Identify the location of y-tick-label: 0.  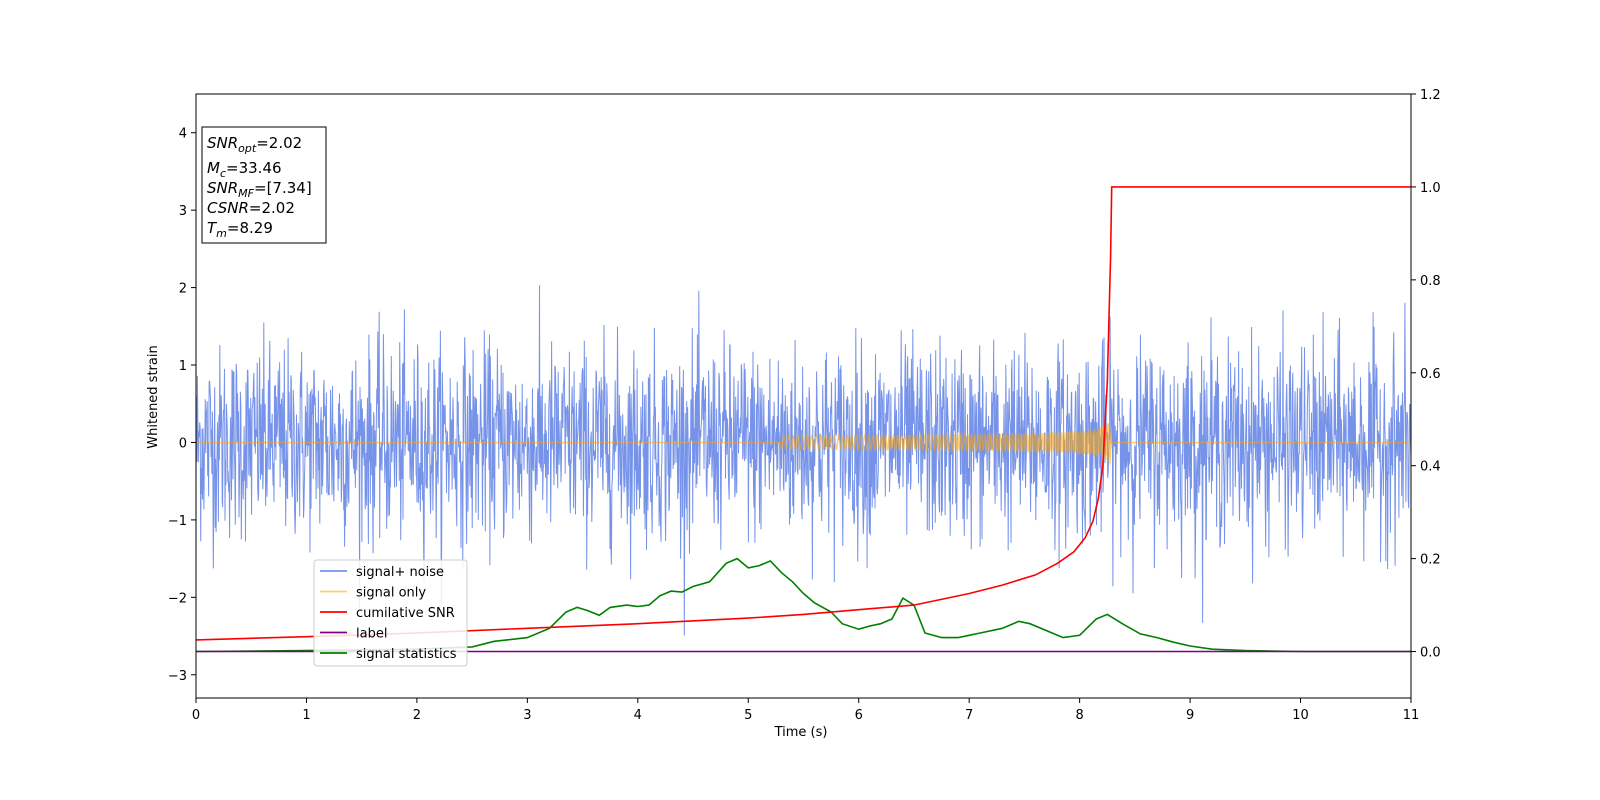
(183, 443).